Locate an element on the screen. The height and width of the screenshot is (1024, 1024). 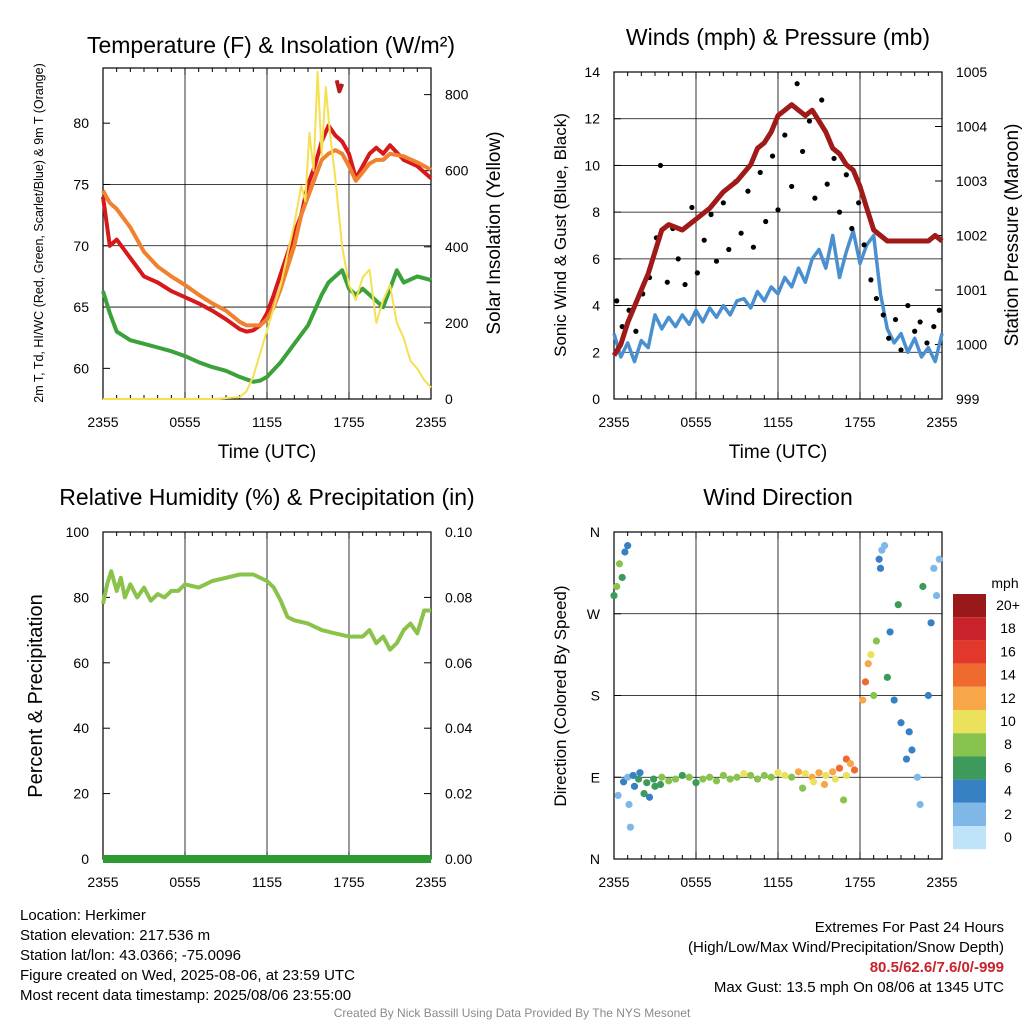
elevation-text: Station elevation: 217.536 m is located at coordinates (115, 935).